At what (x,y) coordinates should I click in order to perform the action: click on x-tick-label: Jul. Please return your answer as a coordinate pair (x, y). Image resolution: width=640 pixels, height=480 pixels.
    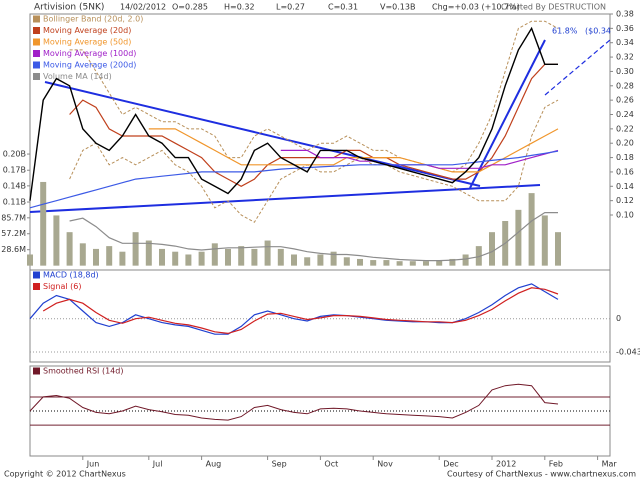
    Looking at the image, I should click on (157, 464).